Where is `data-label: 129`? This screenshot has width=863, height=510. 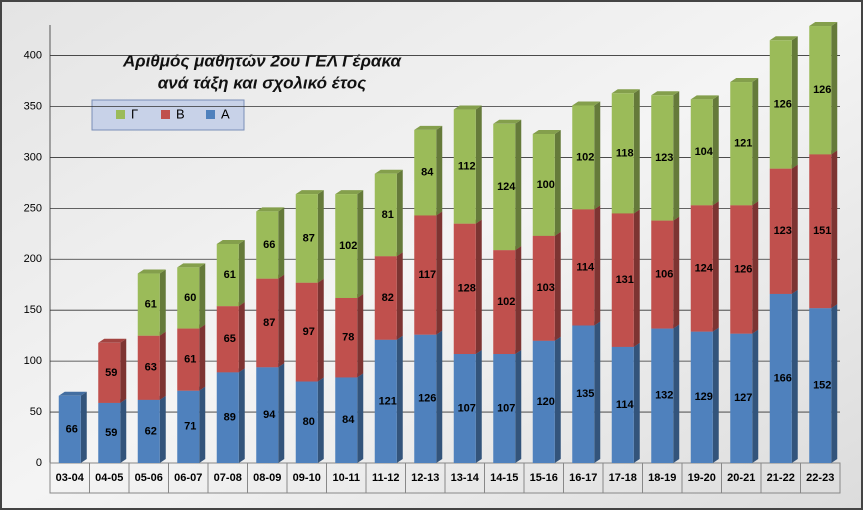 data-label: 129 is located at coordinates (704, 397).